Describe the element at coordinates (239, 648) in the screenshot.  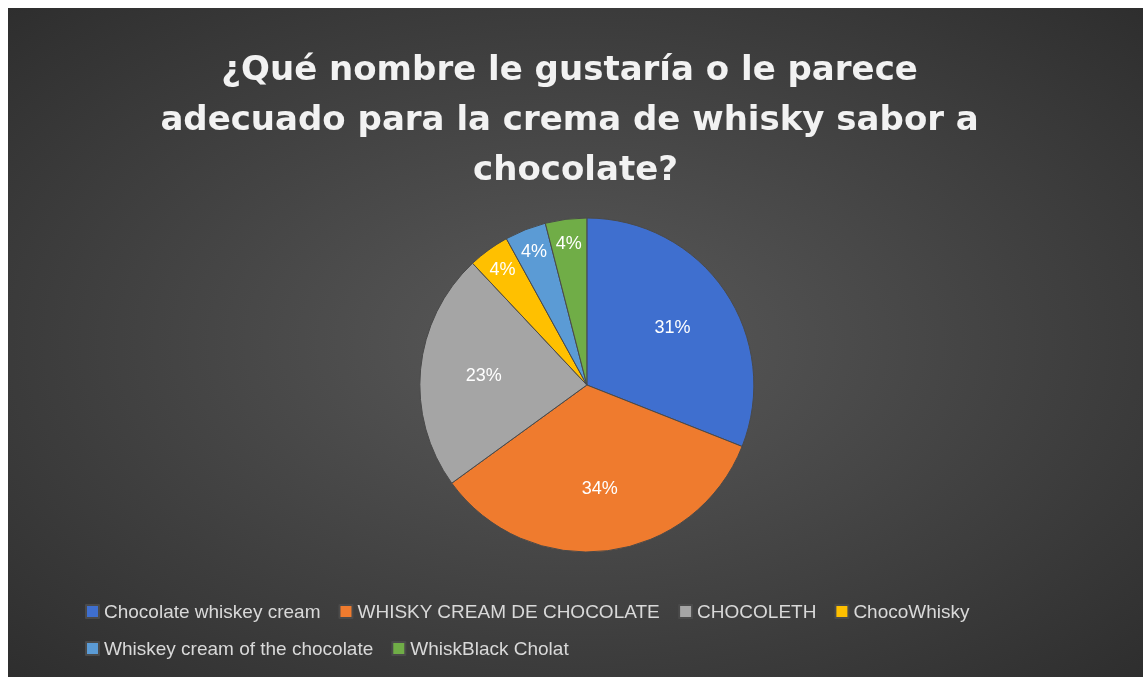
I see `legend-label: Whiskey cream of the chocolate` at that location.